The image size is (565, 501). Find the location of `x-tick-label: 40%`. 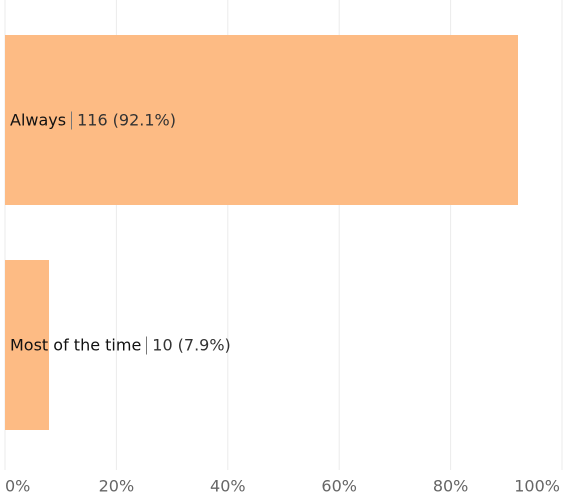

x-tick-label: 40% is located at coordinates (228, 486).